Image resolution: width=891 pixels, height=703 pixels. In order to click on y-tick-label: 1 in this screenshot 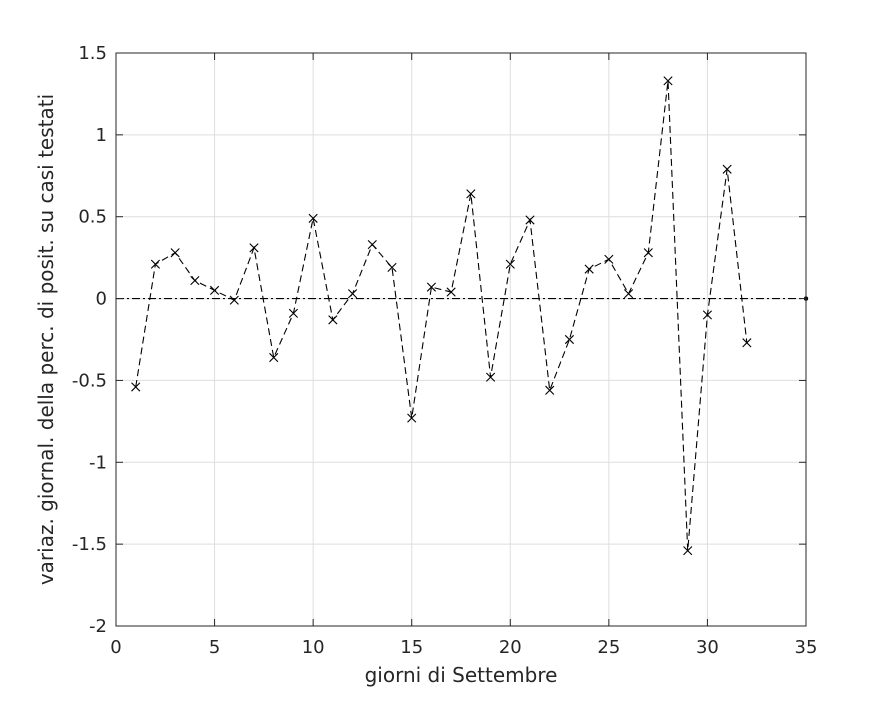, I will do `click(101, 135)`.